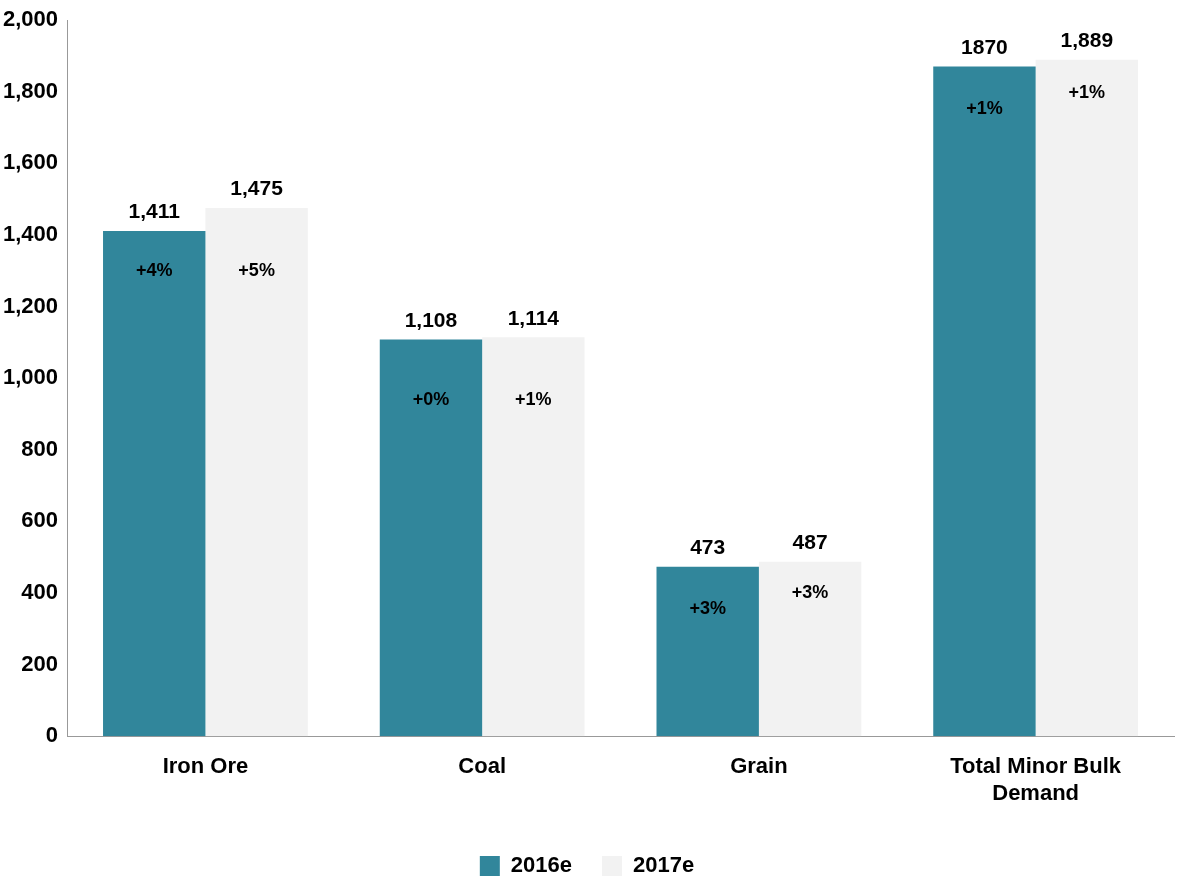  What do you see at coordinates (810, 542) in the screenshot?
I see `data-label: 487` at bounding box center [810, 542].